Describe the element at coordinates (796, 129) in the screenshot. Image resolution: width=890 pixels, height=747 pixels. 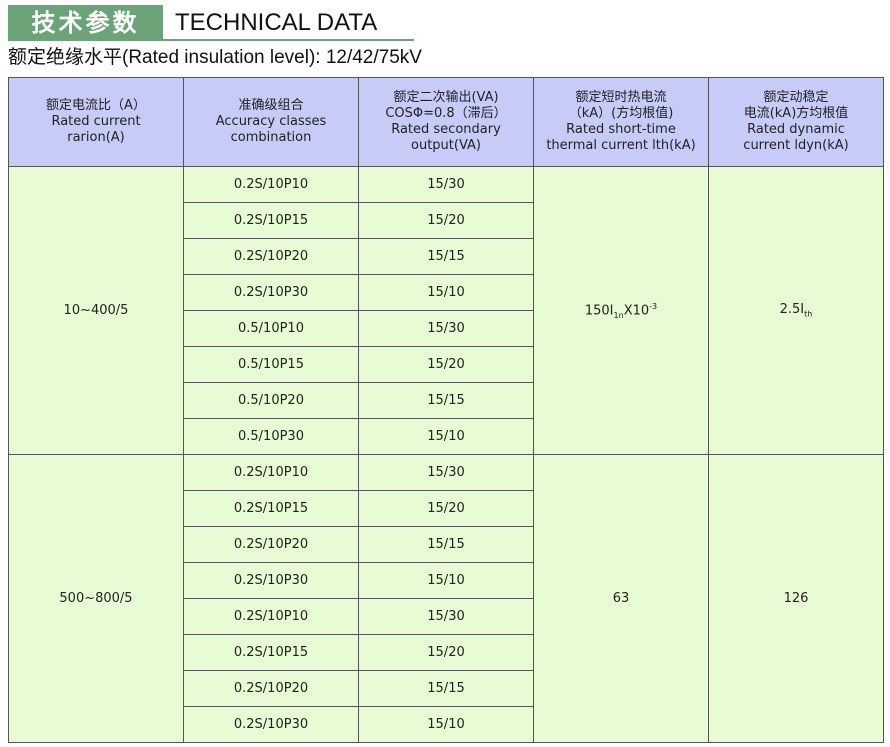
I see `header-line: Rated dynamic` at that location.